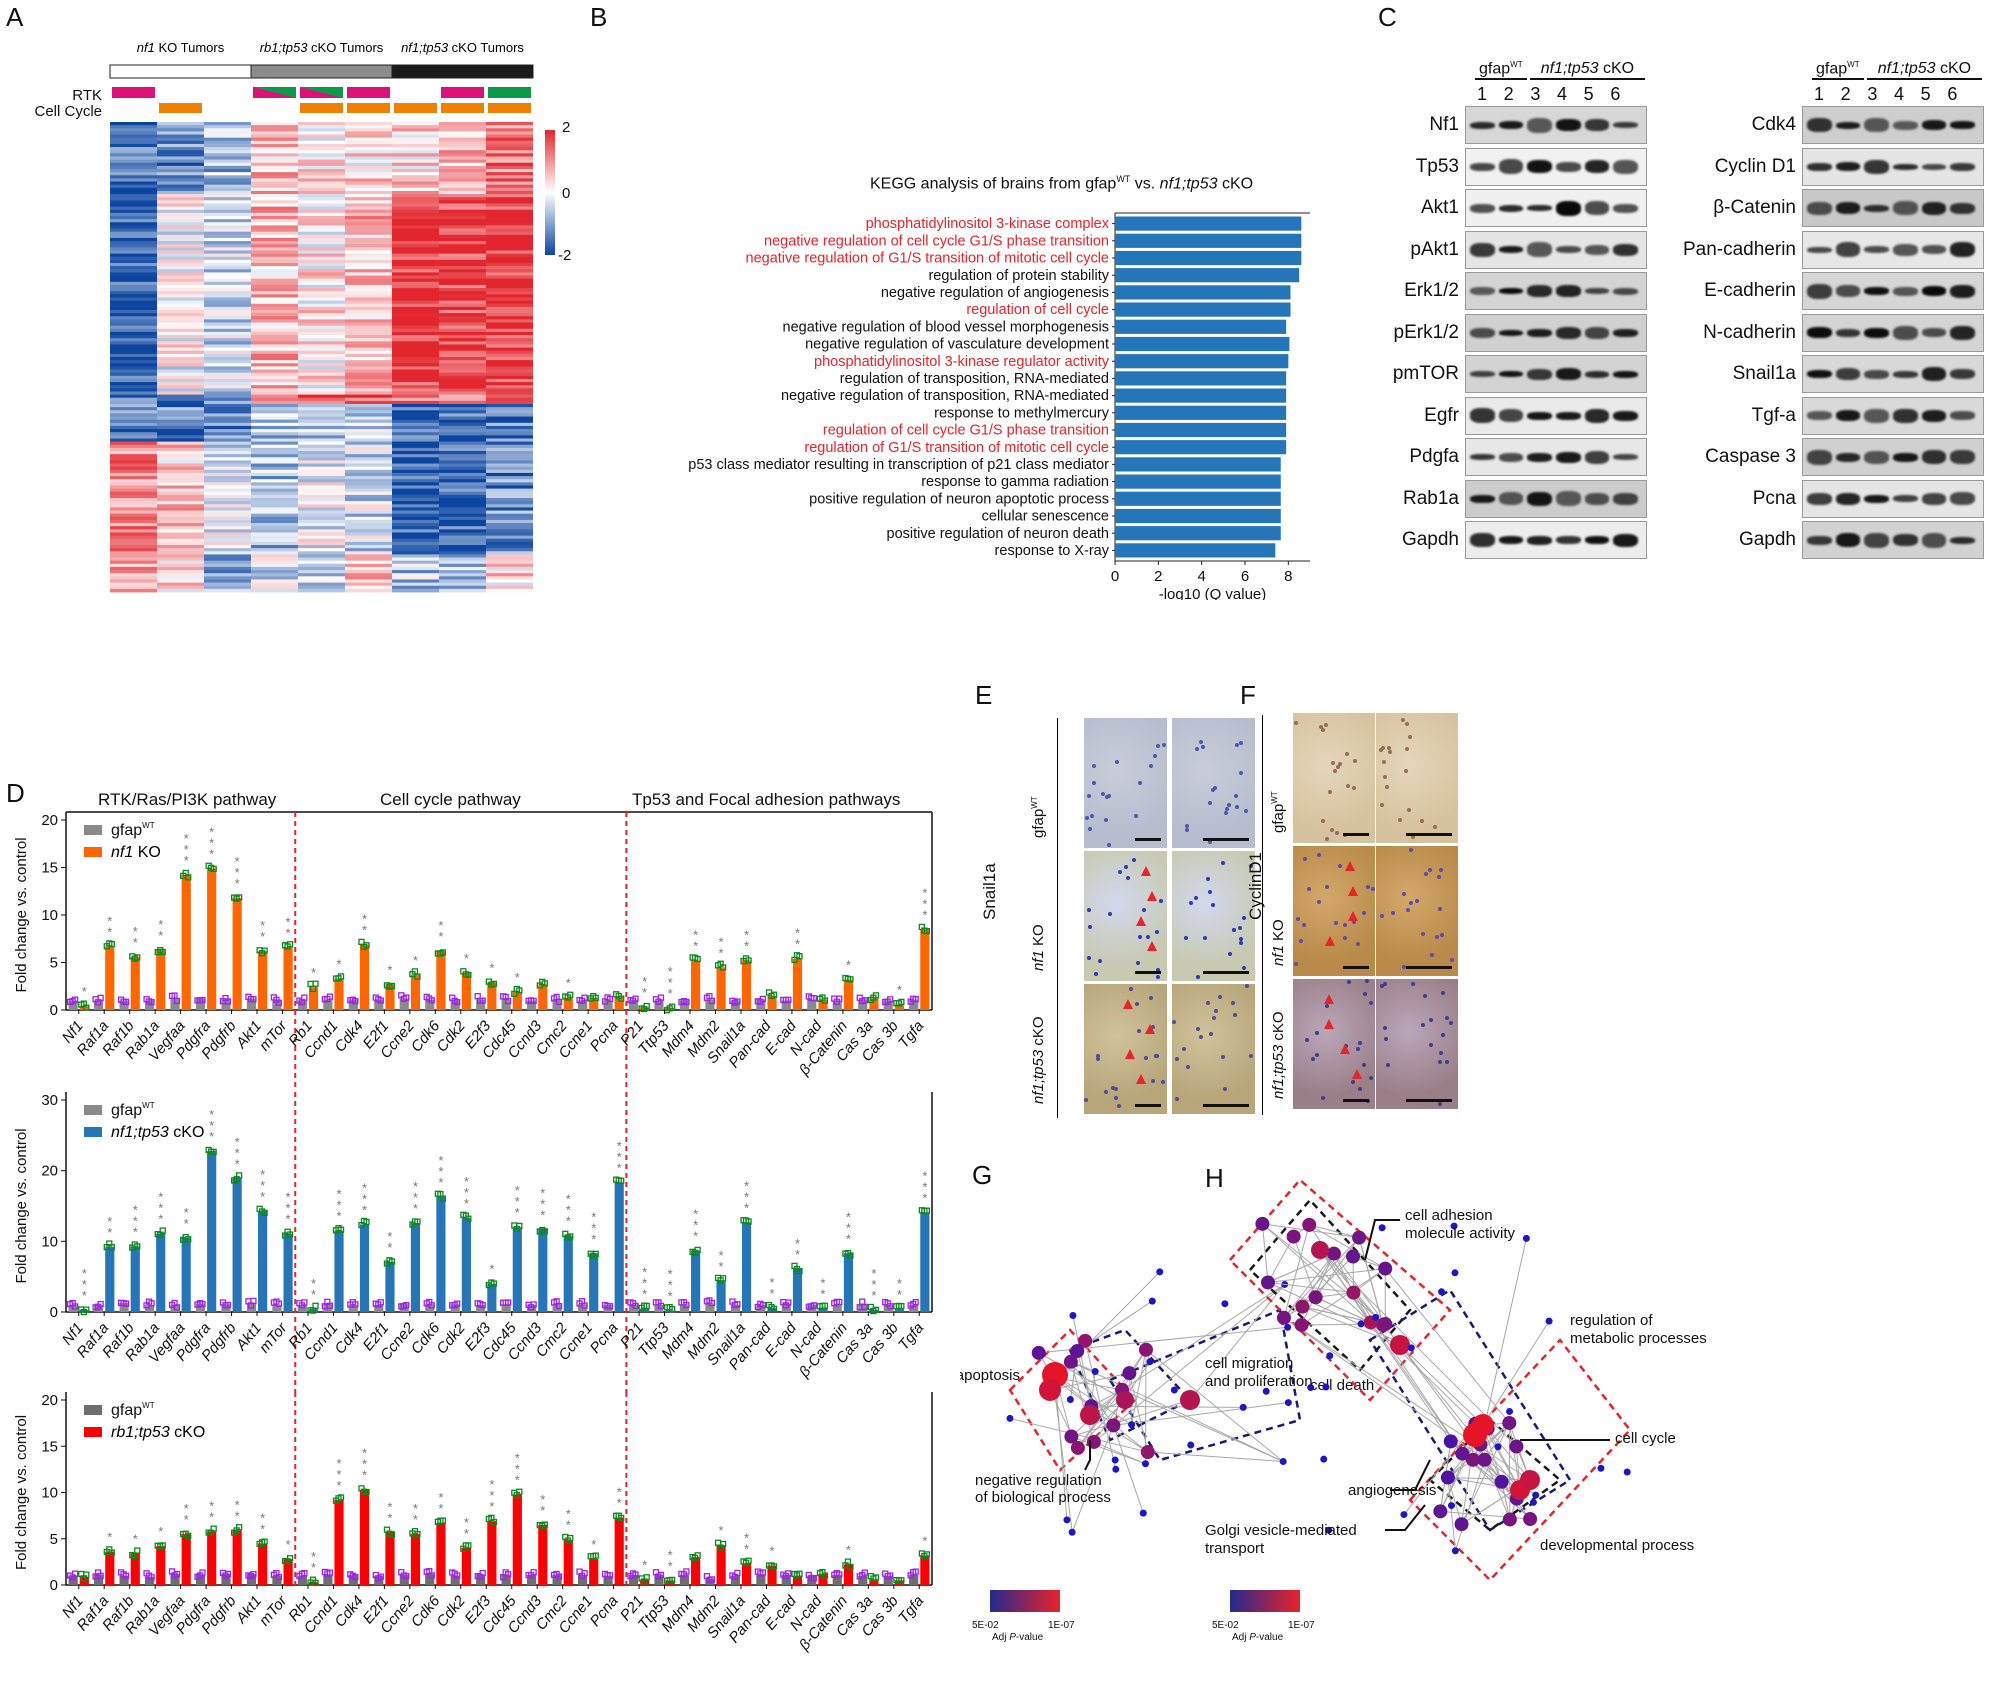  Describe the element at coordinates (1562, 94) in the screenshot. I see `lane-number: 4` at that location.